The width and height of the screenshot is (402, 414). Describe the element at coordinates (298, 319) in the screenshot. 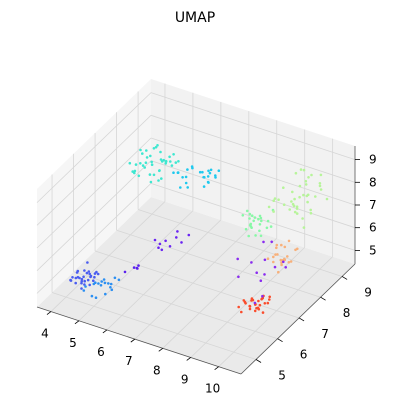

I see `y-axis-line` at that location.